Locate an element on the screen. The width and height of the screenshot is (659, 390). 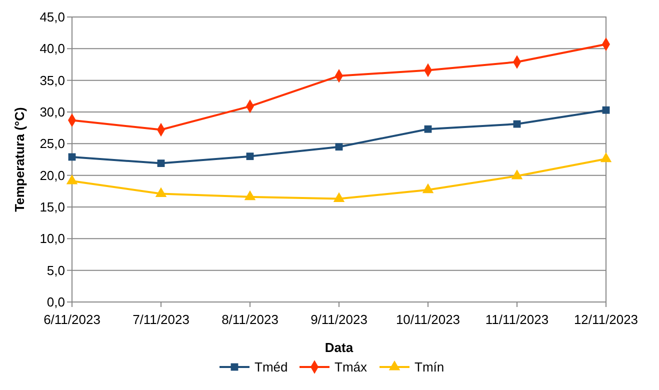
x-tick-label: 7/11/2023 is located at coordinates (161, 319).